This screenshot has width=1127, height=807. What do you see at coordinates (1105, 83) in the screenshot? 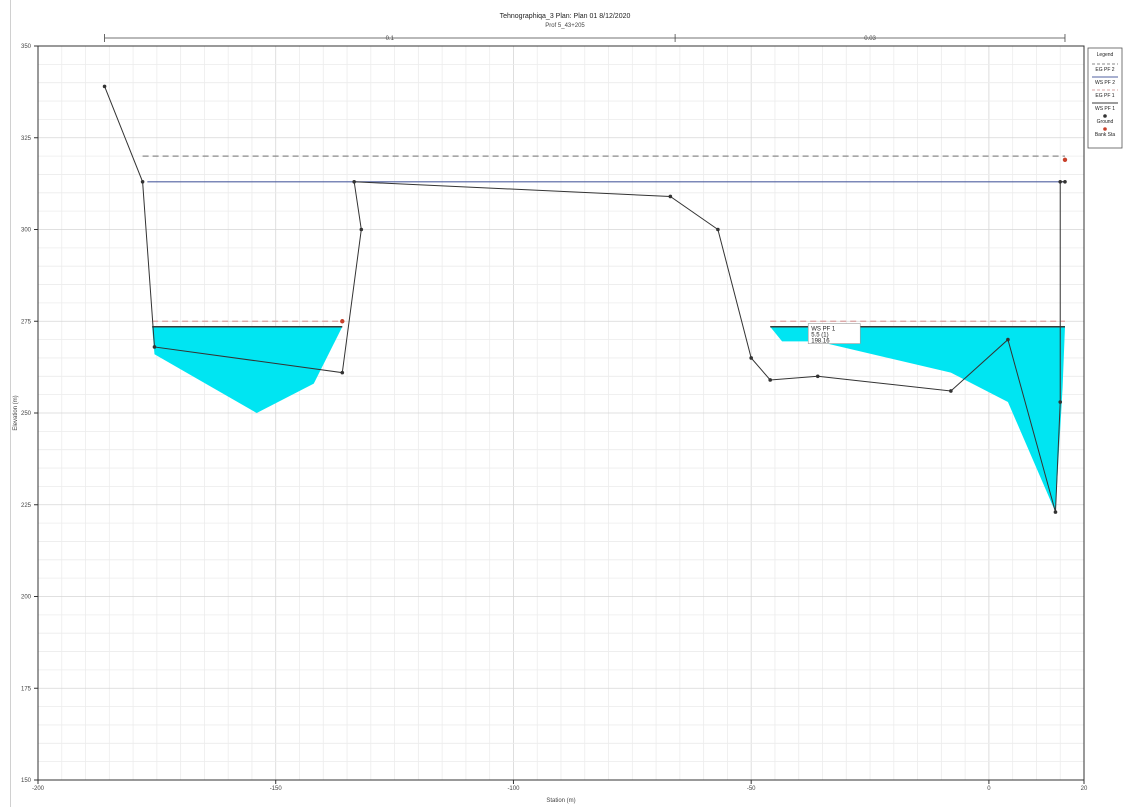
I see `legend-entry-label: WS PF 2` at bounding box center [1105, 83].